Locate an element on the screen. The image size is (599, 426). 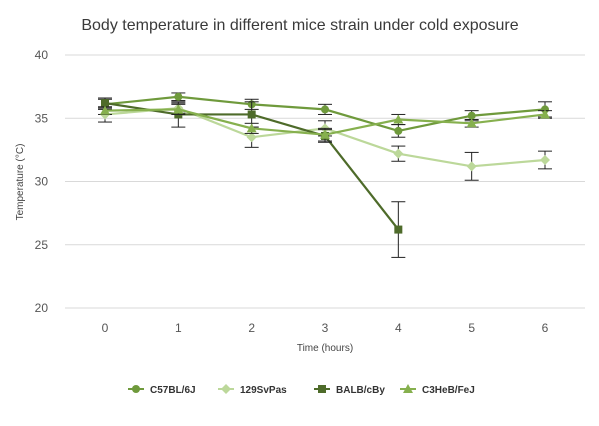
legend-item-c57bl-6j: C57BL/6J is located at coordinates (162, 390).